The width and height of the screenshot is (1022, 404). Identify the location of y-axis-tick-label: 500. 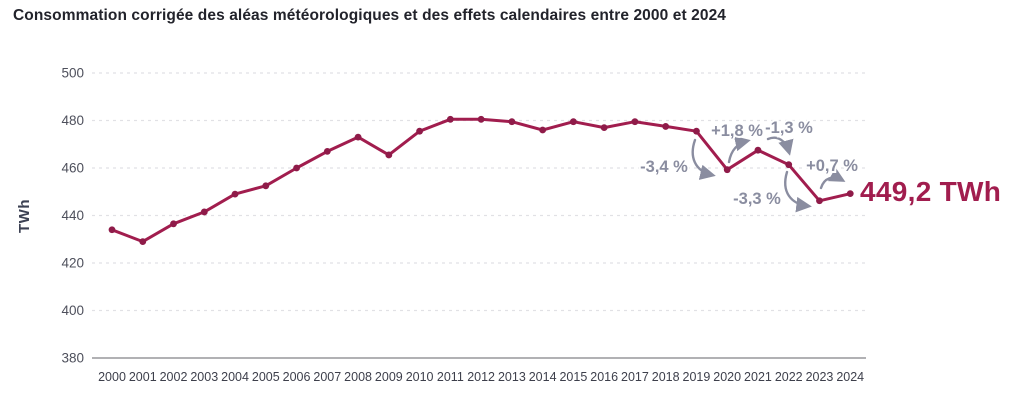
(72, 73).